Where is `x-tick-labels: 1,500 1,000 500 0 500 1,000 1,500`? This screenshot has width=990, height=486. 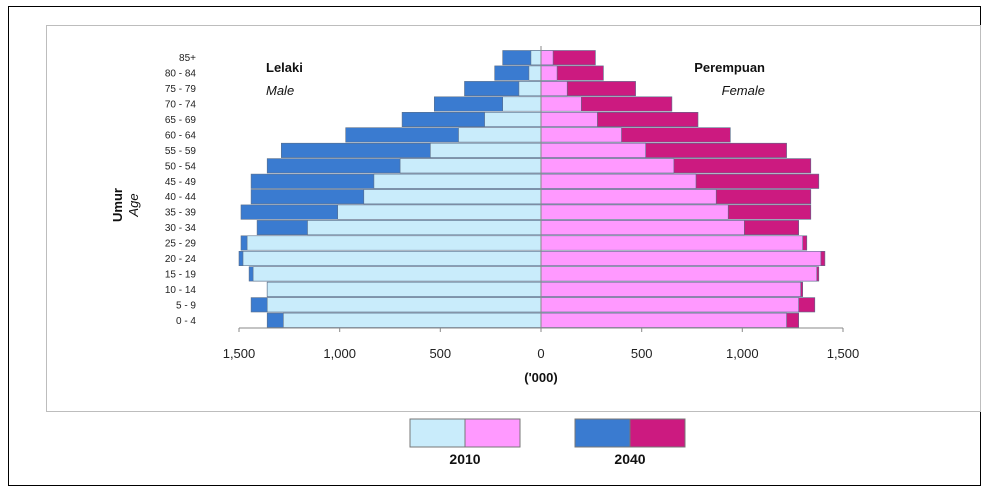 x-tick-labels: 1,500 1,000 500 0 500 1,000 1,500 is located at coordinates (541, 344).